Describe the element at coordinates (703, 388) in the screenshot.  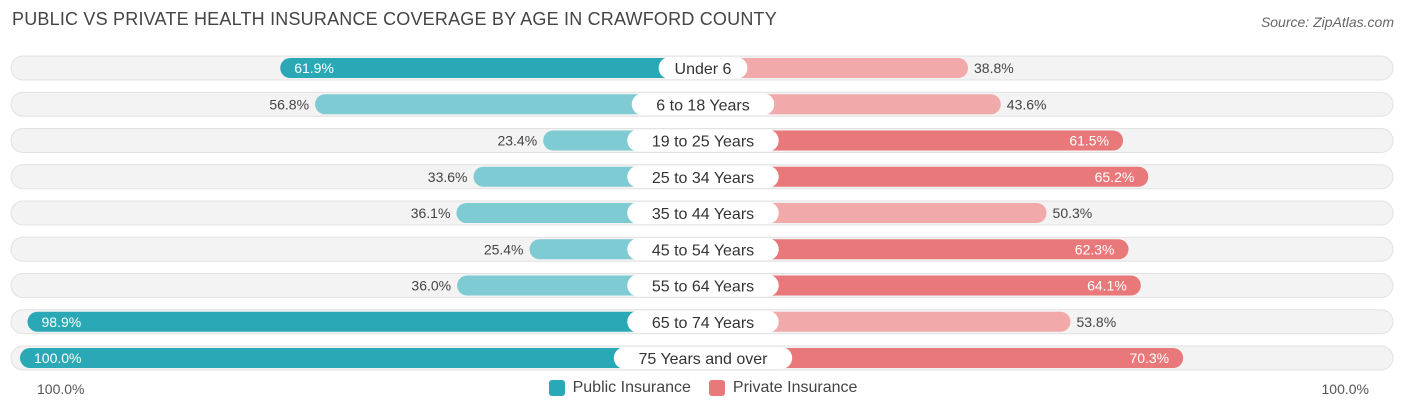
I see `legend: Public Insurance Private Insurance` at that location.